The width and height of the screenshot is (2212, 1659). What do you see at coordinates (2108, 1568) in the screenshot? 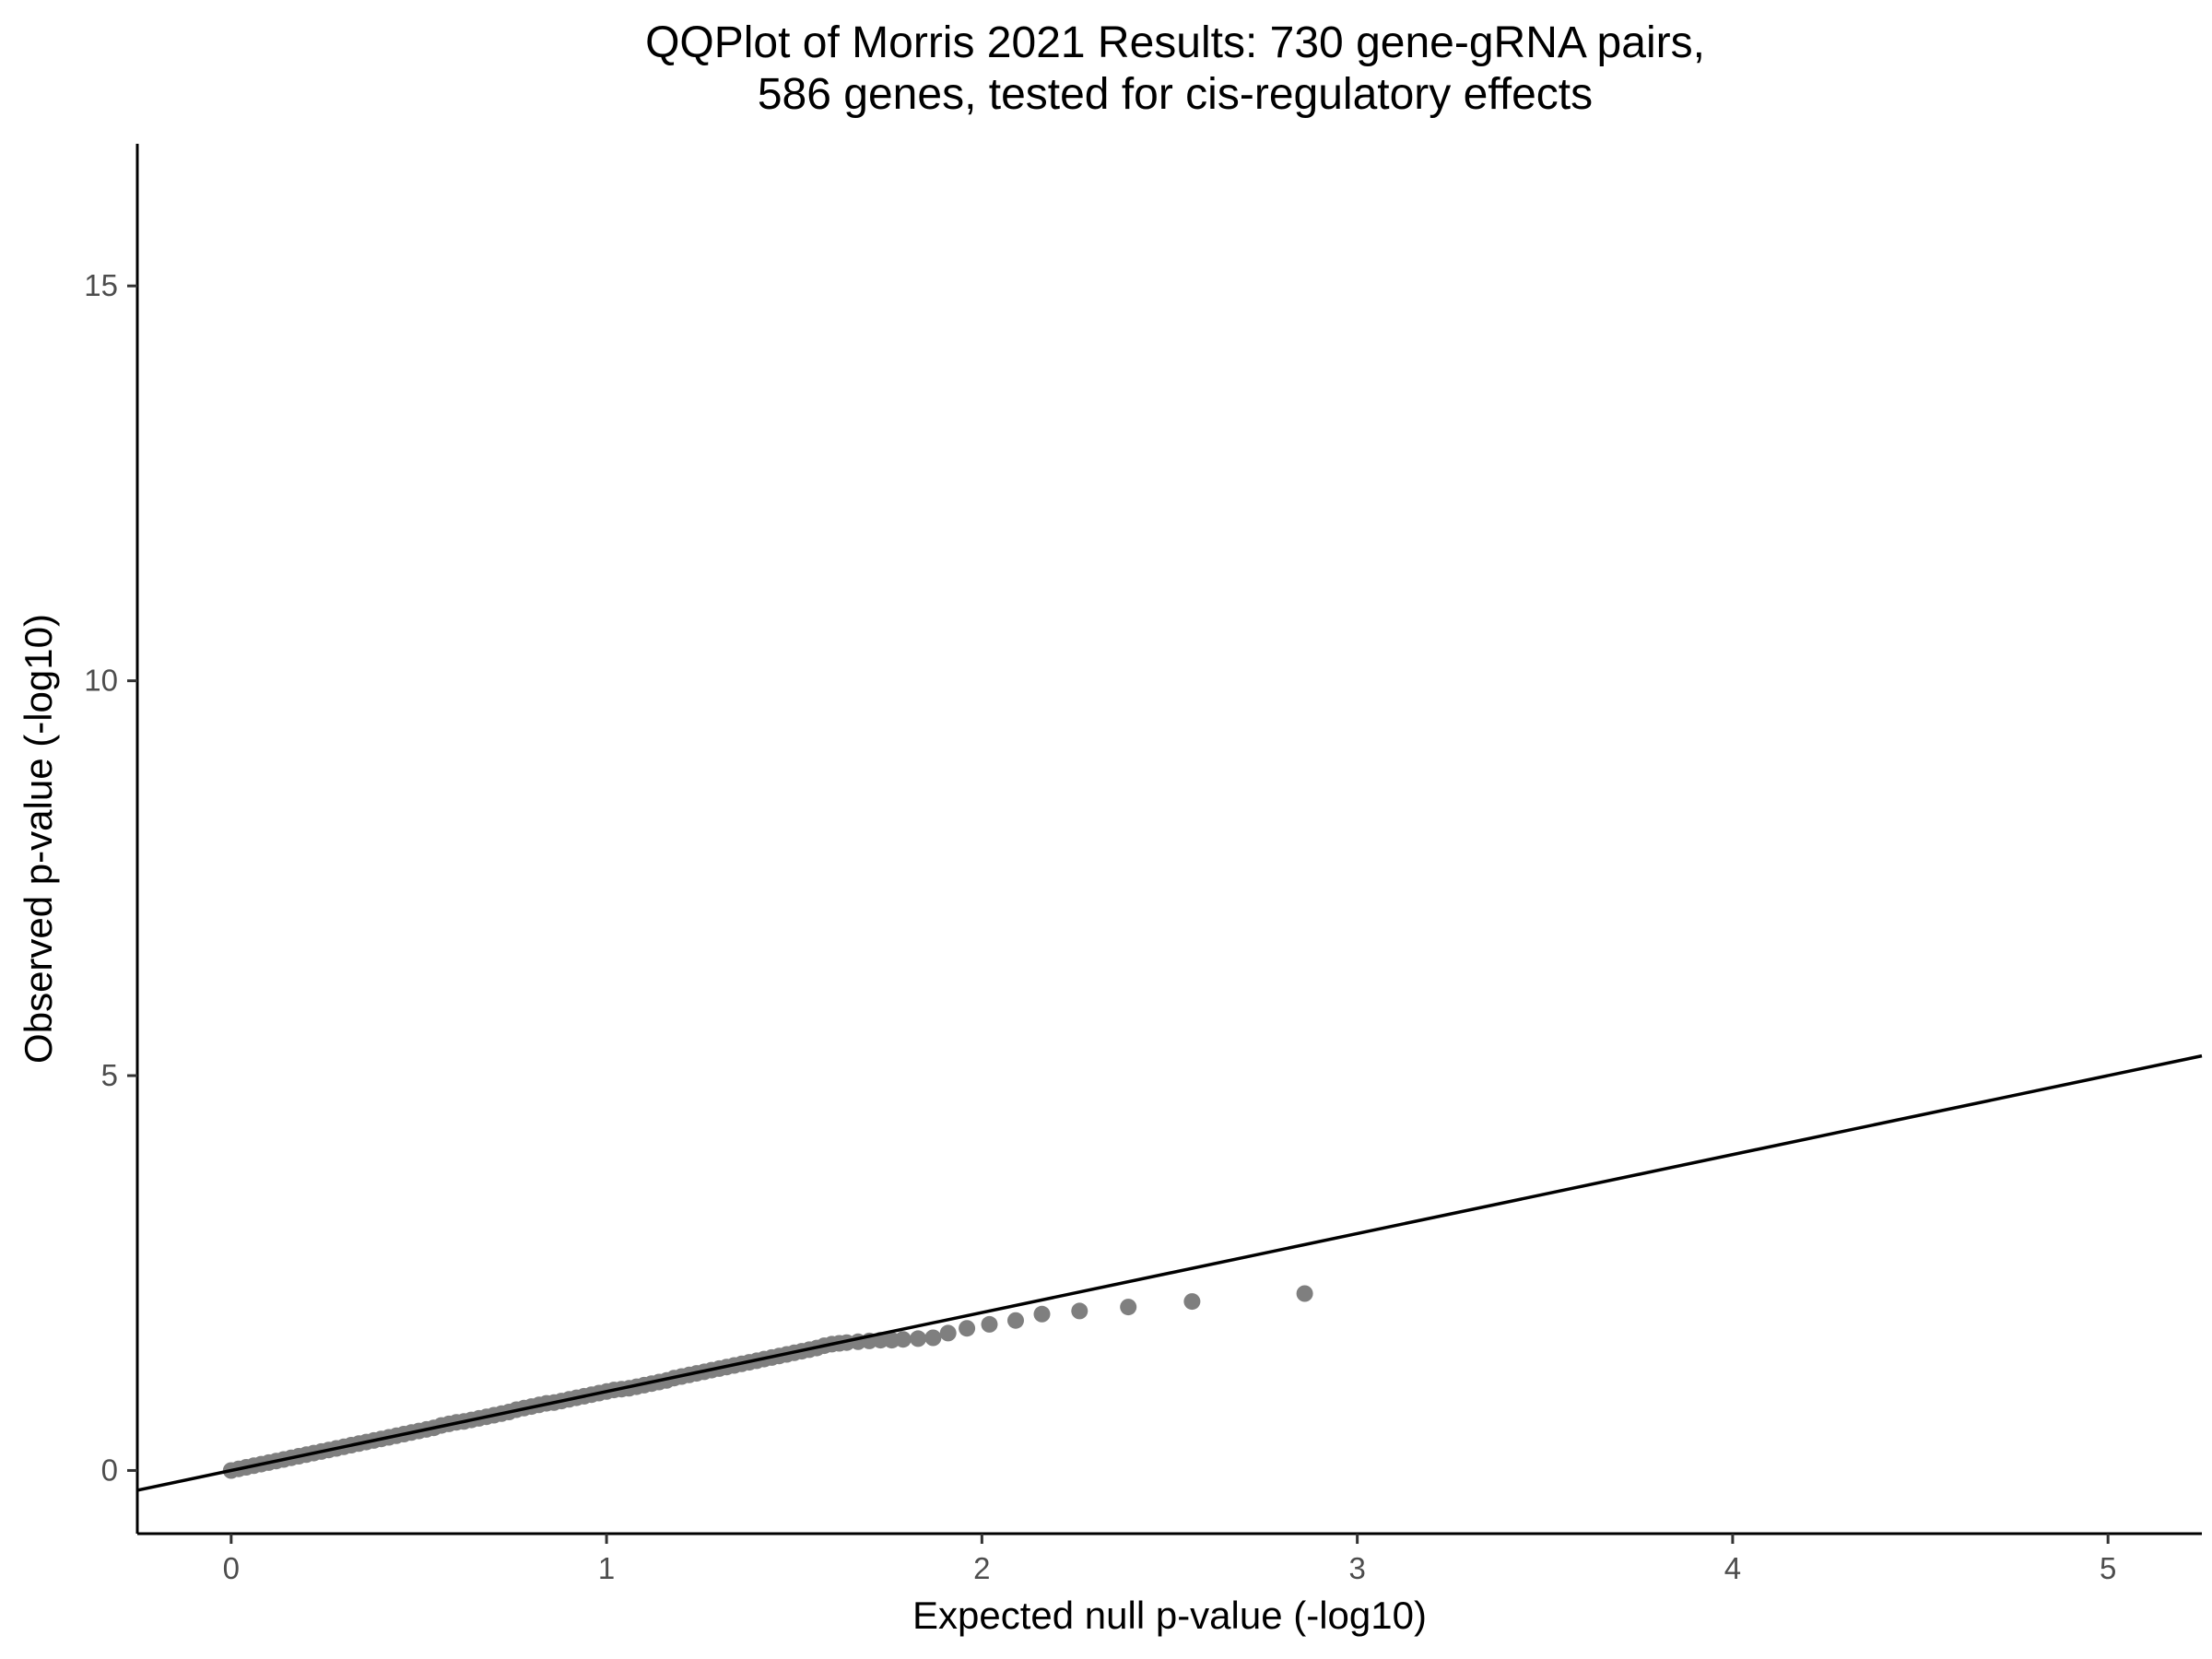
I see `x-tick-label: 5` at bounding box center [2108, 1568].